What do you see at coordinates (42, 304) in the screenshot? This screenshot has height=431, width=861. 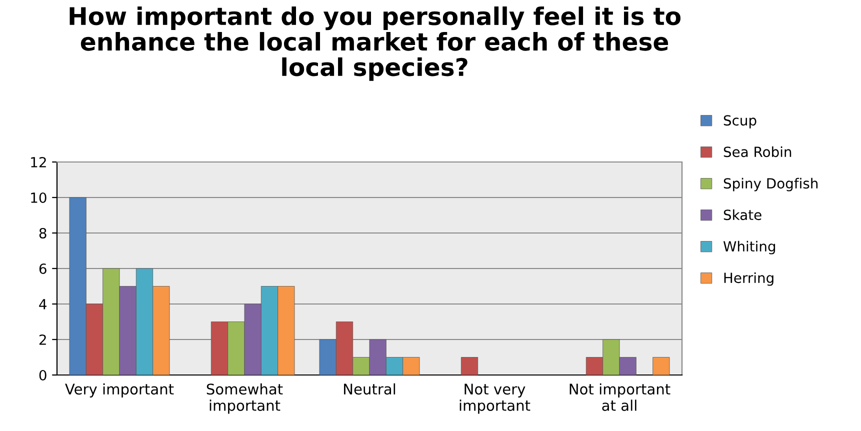 I see `y-tick-label: 4` at bounding box center [42, 304].